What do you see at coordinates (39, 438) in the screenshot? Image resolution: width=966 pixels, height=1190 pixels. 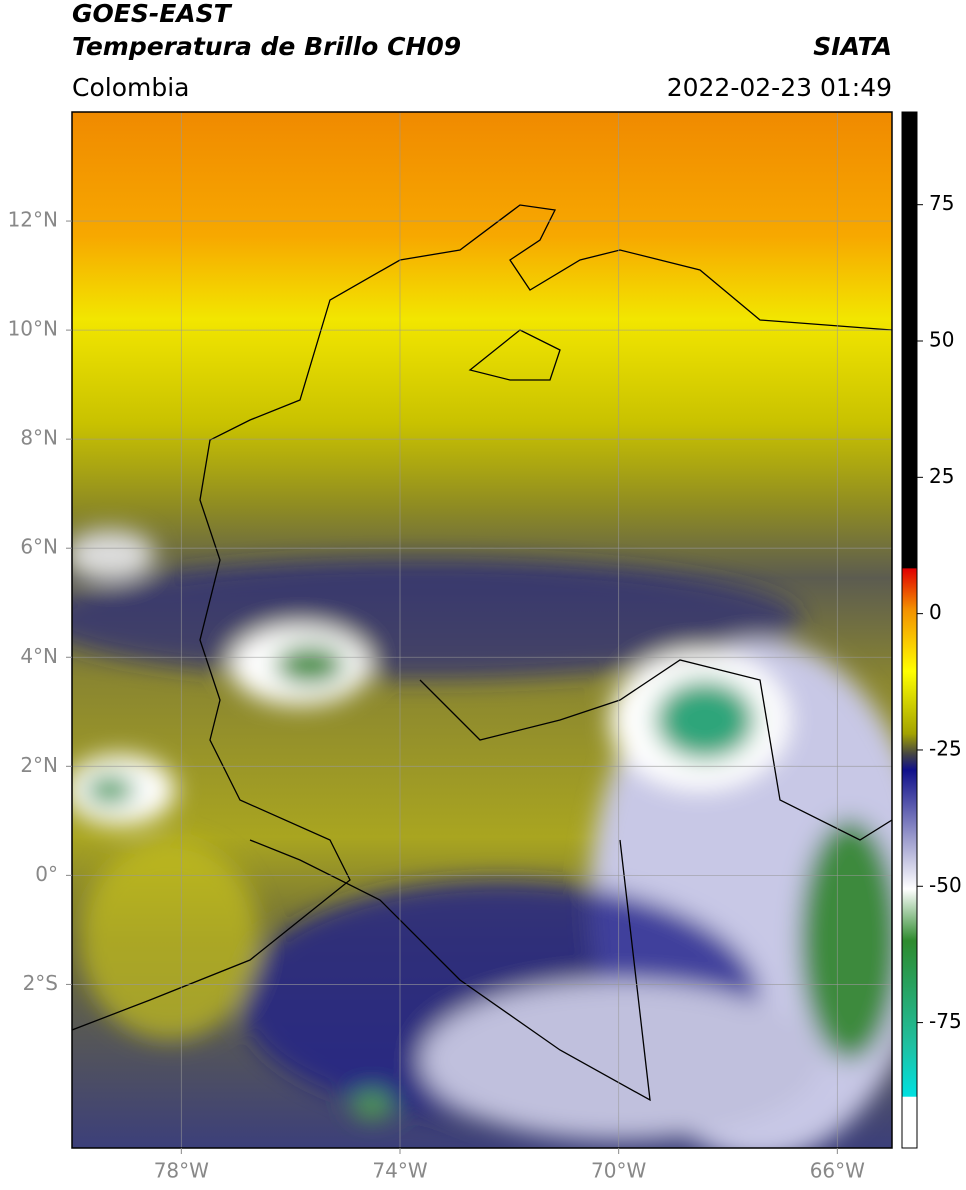 I see `y-tick-label: 8°N` at bounding box center [39, 438].